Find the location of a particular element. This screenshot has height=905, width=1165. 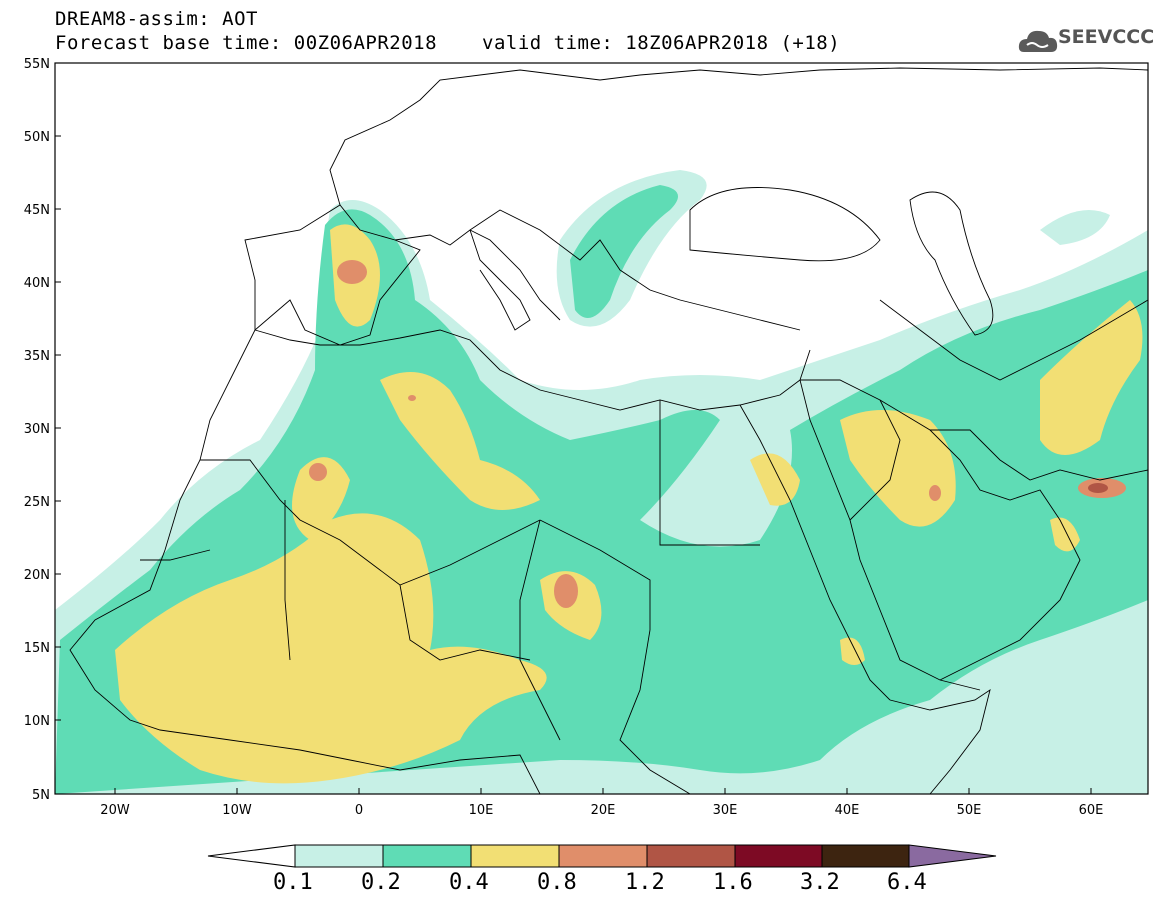

colorbar-low-arrow is located at coordinates (251, 856).